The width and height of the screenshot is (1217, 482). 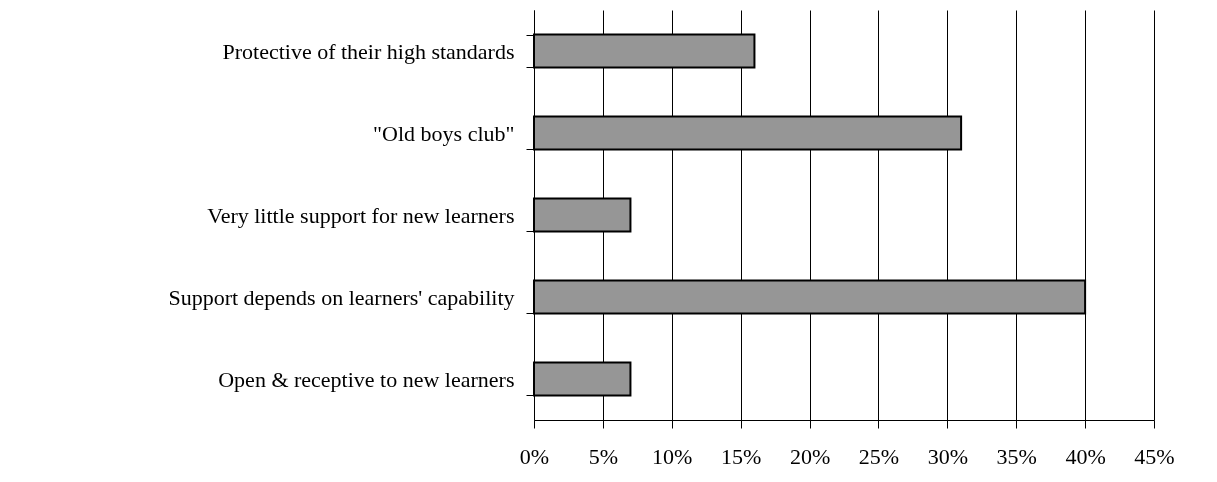 What do you see at coordinates (361, 215) in the screenshot?
I see `y-tick-label: Very little support for new learners` at bounding box center [361, 215].